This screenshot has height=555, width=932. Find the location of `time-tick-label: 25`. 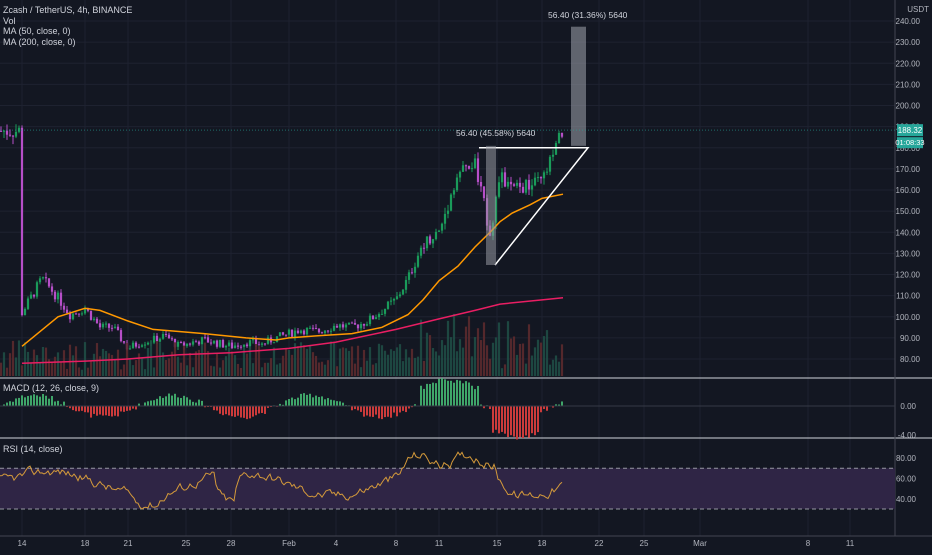

time-tick-label: 25 is located at coordinates (644, 543).